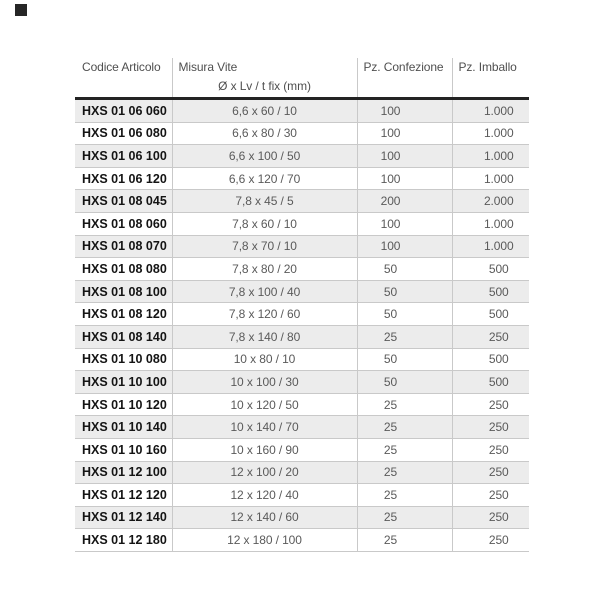  I want to click on cell-misura: 7,8 x 140 / 80, so click(264, 337).